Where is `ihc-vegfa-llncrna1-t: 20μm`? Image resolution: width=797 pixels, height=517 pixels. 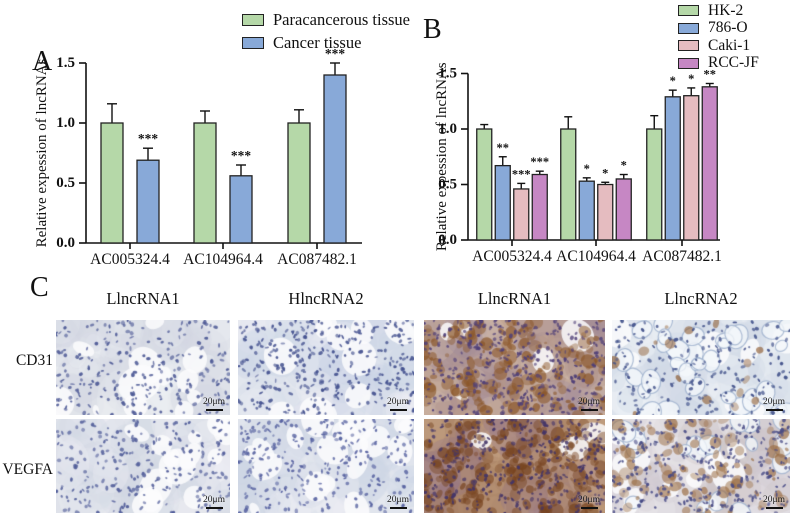 ihc-vegfa-llncrna1-t: 20μm is located at coordinates (514, 466).